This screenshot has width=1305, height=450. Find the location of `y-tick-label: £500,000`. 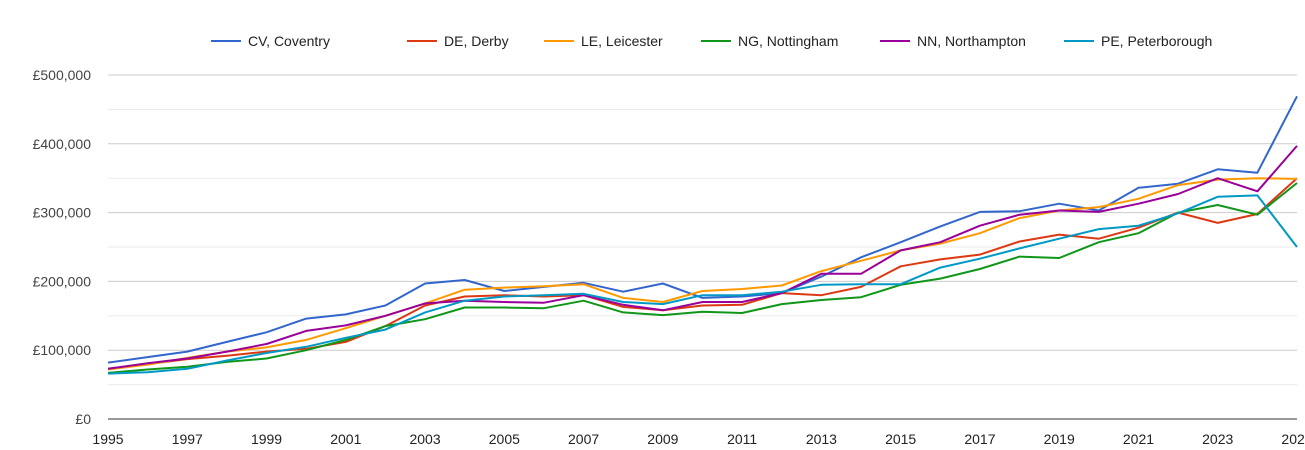

y-tick-label: £500,000 is located at coordinates (62, 75).